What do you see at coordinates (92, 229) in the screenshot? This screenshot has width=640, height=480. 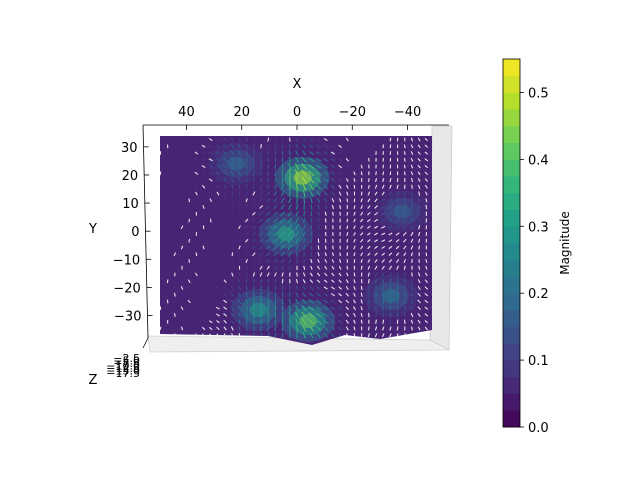 I see `y-axis-label: Y` at bounding box center [92, 229].